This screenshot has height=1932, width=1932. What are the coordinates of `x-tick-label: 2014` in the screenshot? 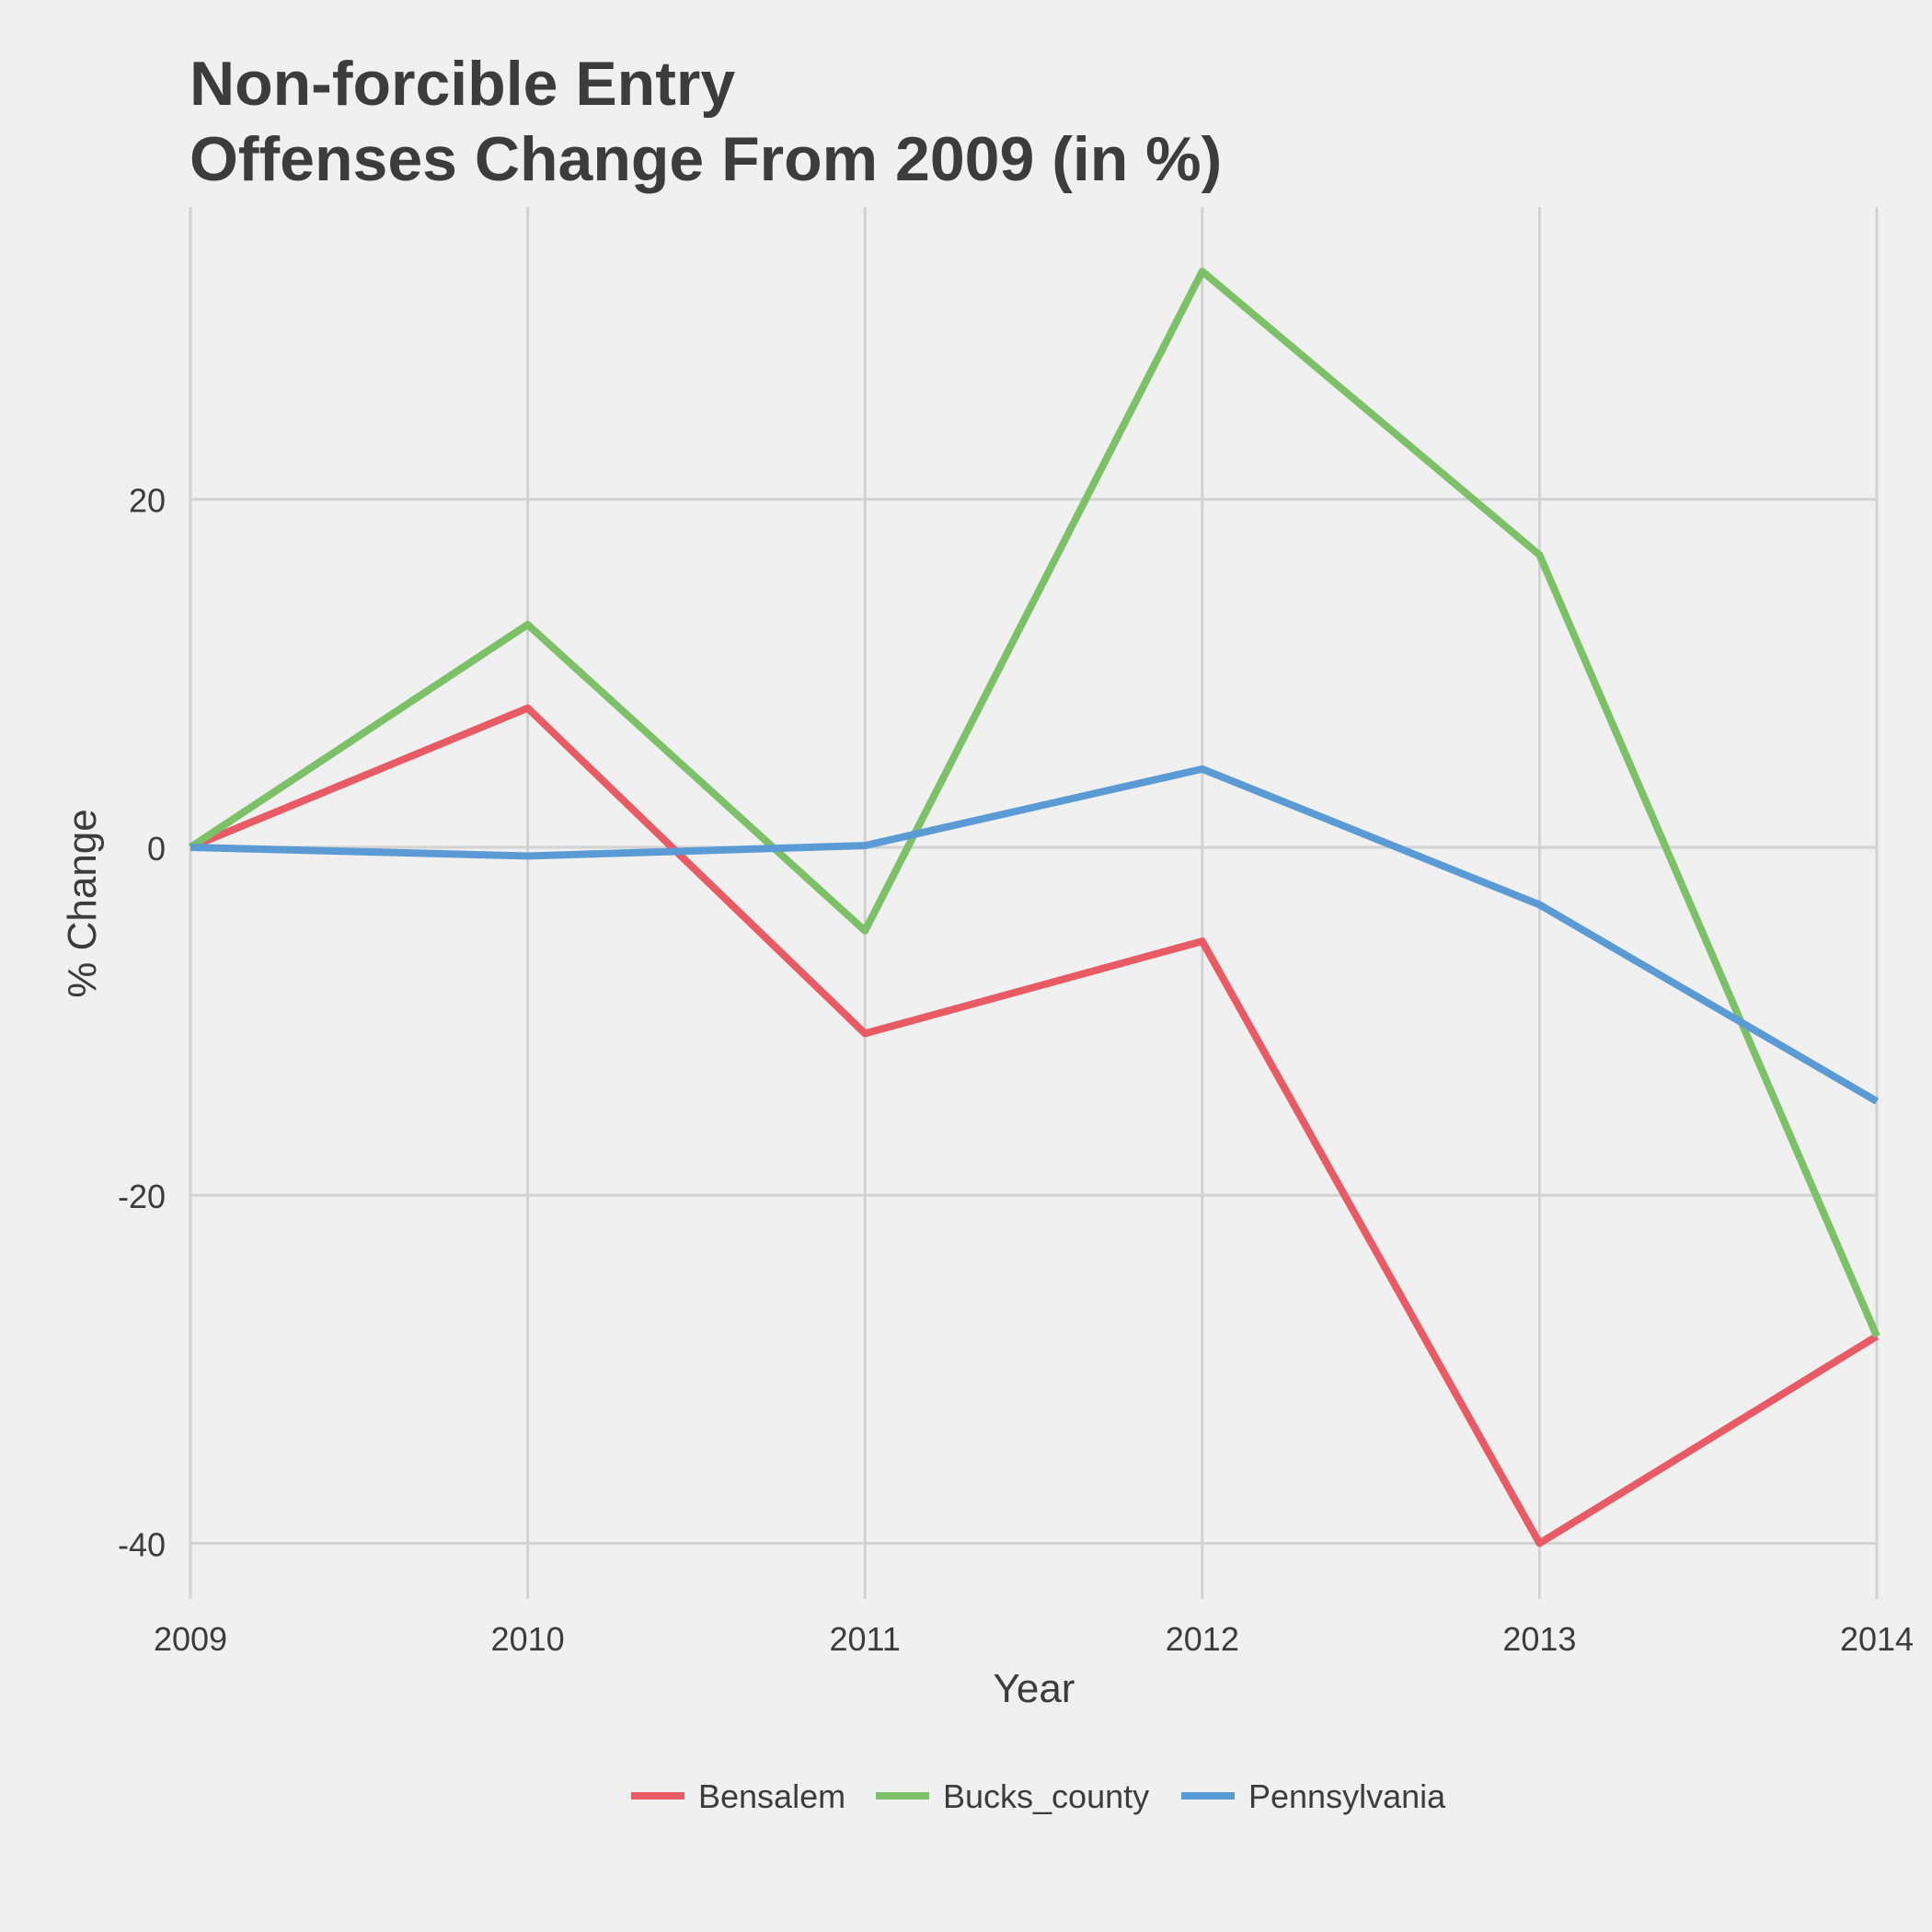 It's located at (1877, 1639).